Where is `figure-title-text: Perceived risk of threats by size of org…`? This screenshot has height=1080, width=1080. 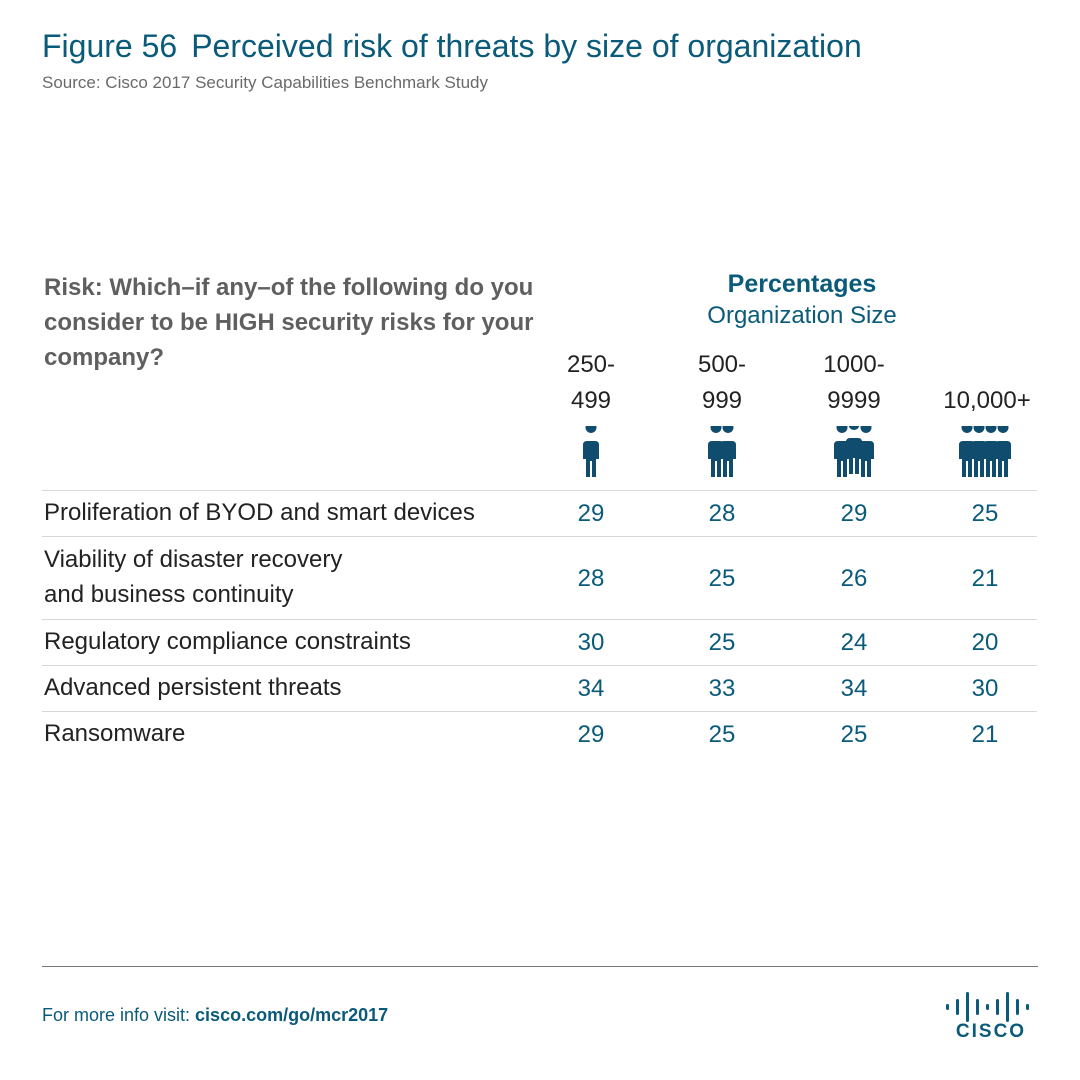
figure-title-text: Perceived risk of threats by size of org… is located at coordinates (526, 46).